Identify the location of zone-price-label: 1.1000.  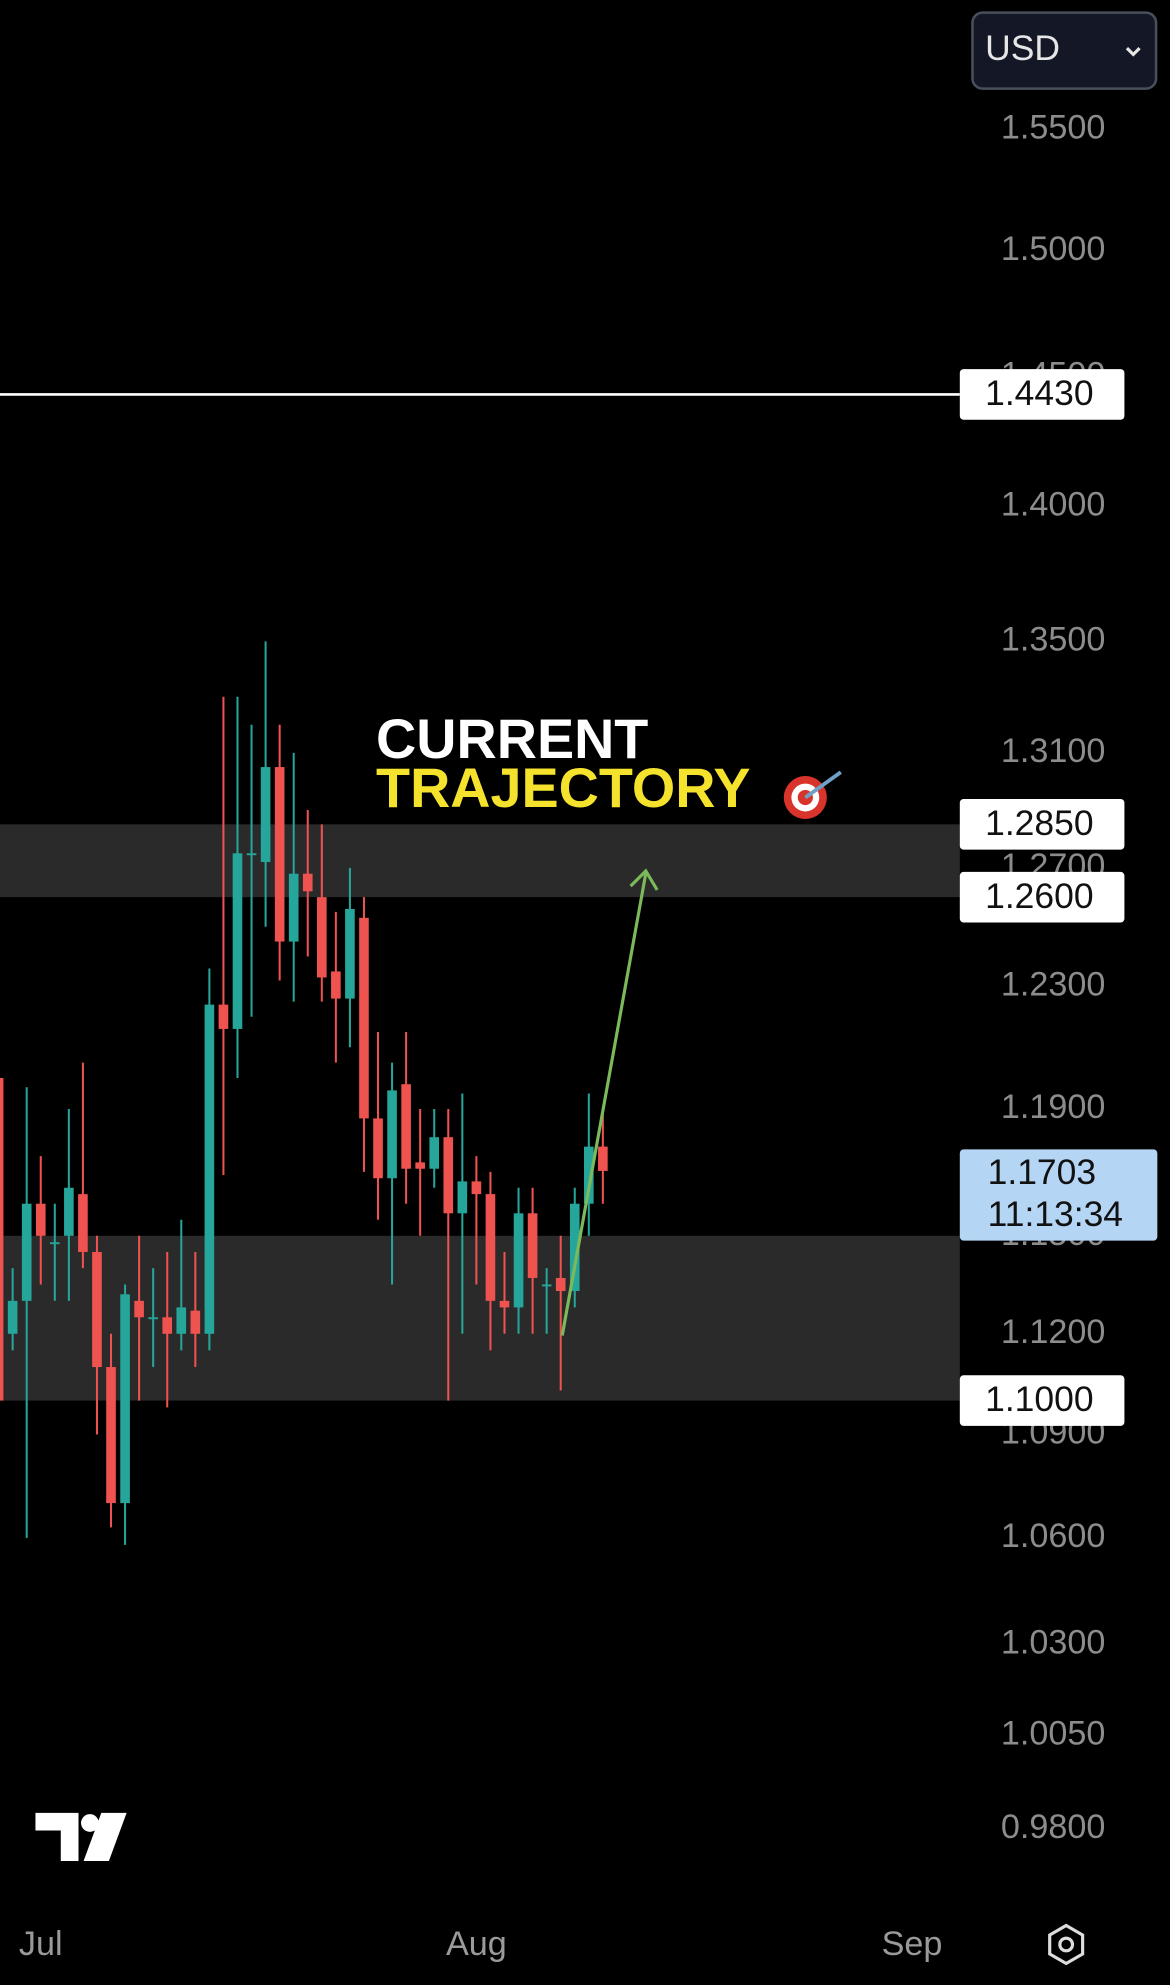
(1039, 1399).